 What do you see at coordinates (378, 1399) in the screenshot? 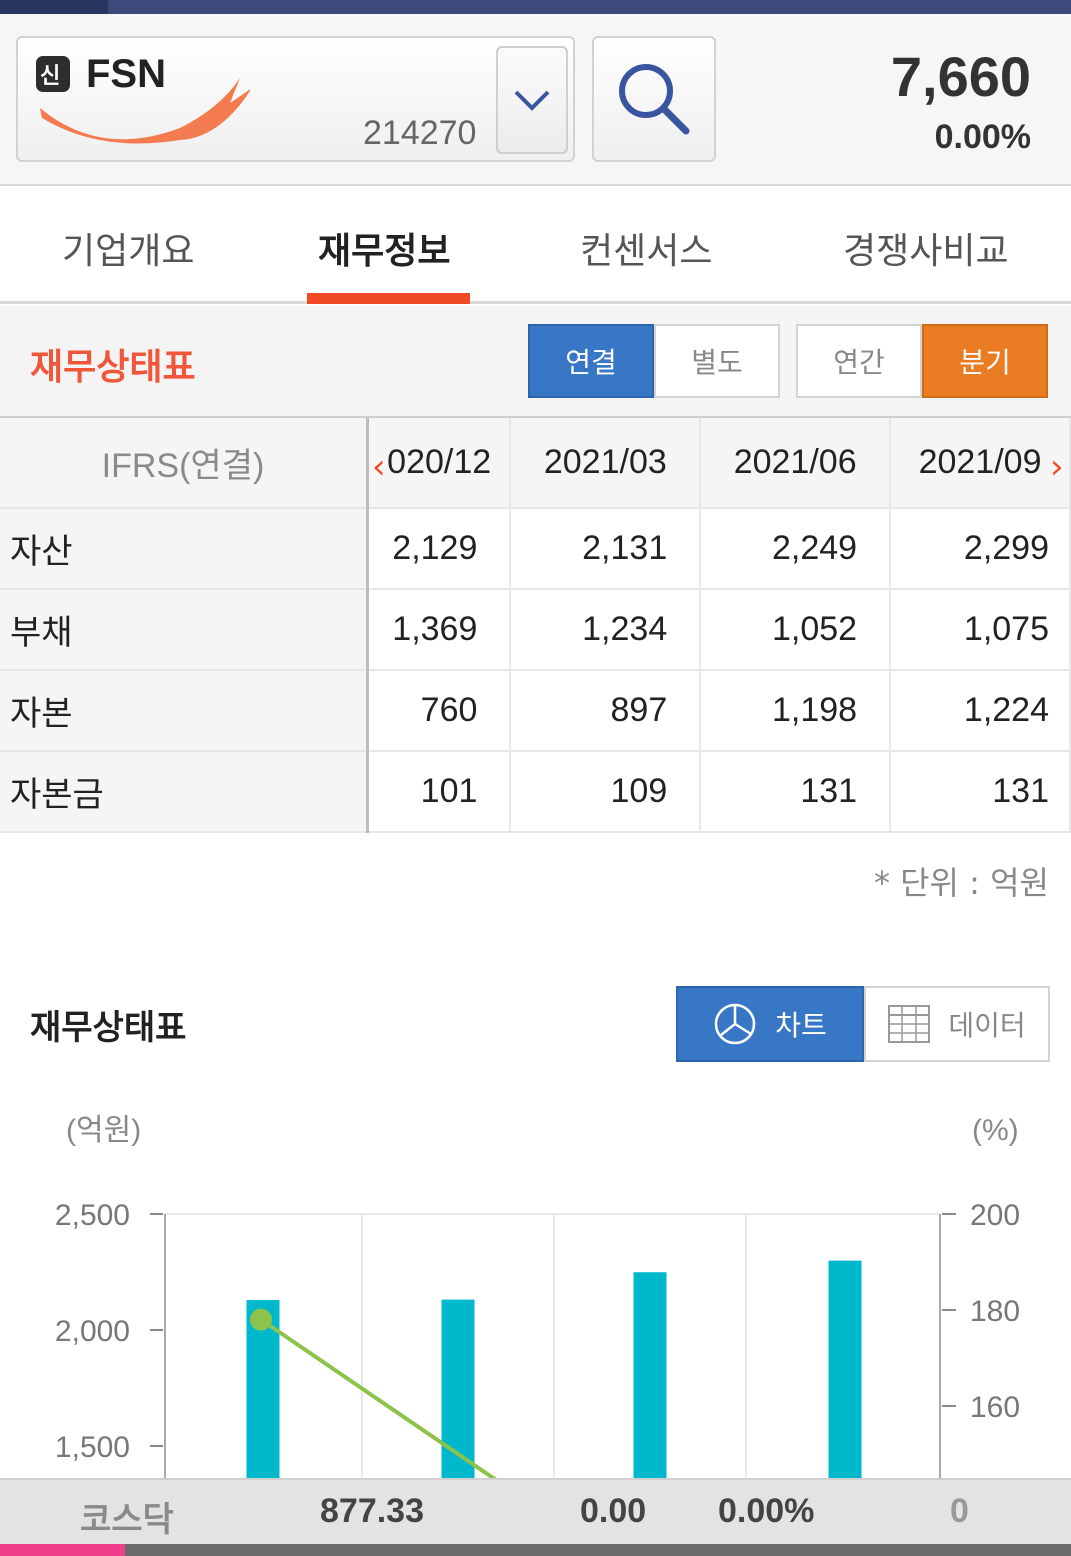
I see `series-line` at bounding box center [378, 1399].